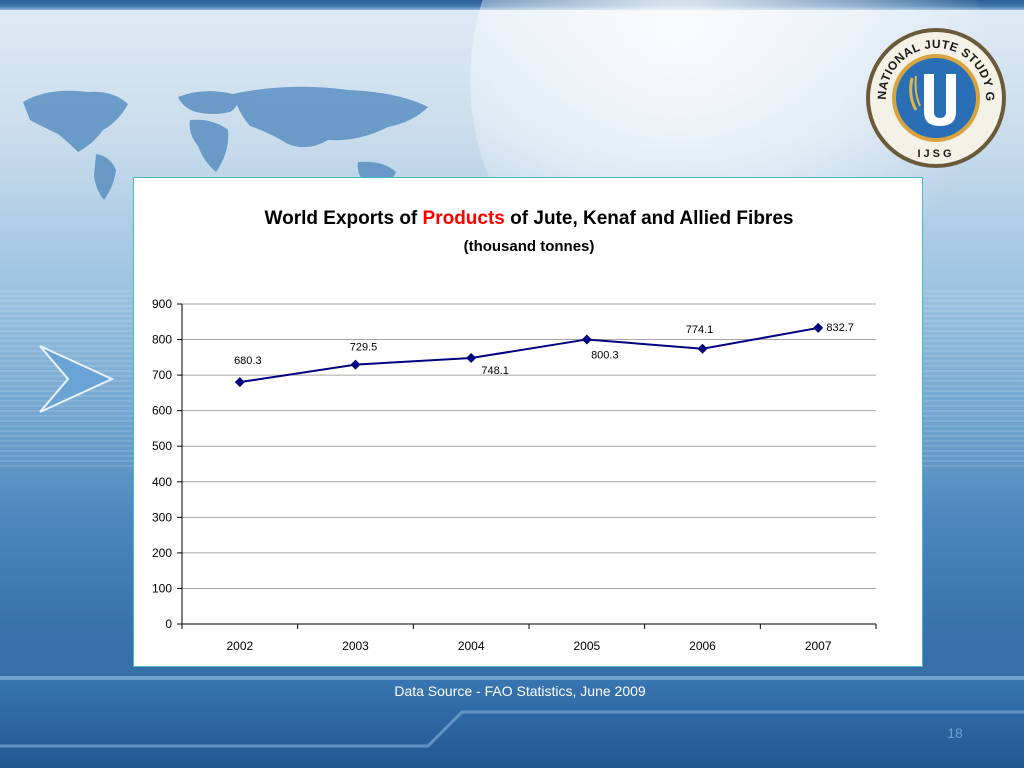 The width and height of the screenshot is (1024, 768). Describe the element at coordinates (586, 646) in the screenshot. I see `x-tick-label: 2005` at that location.